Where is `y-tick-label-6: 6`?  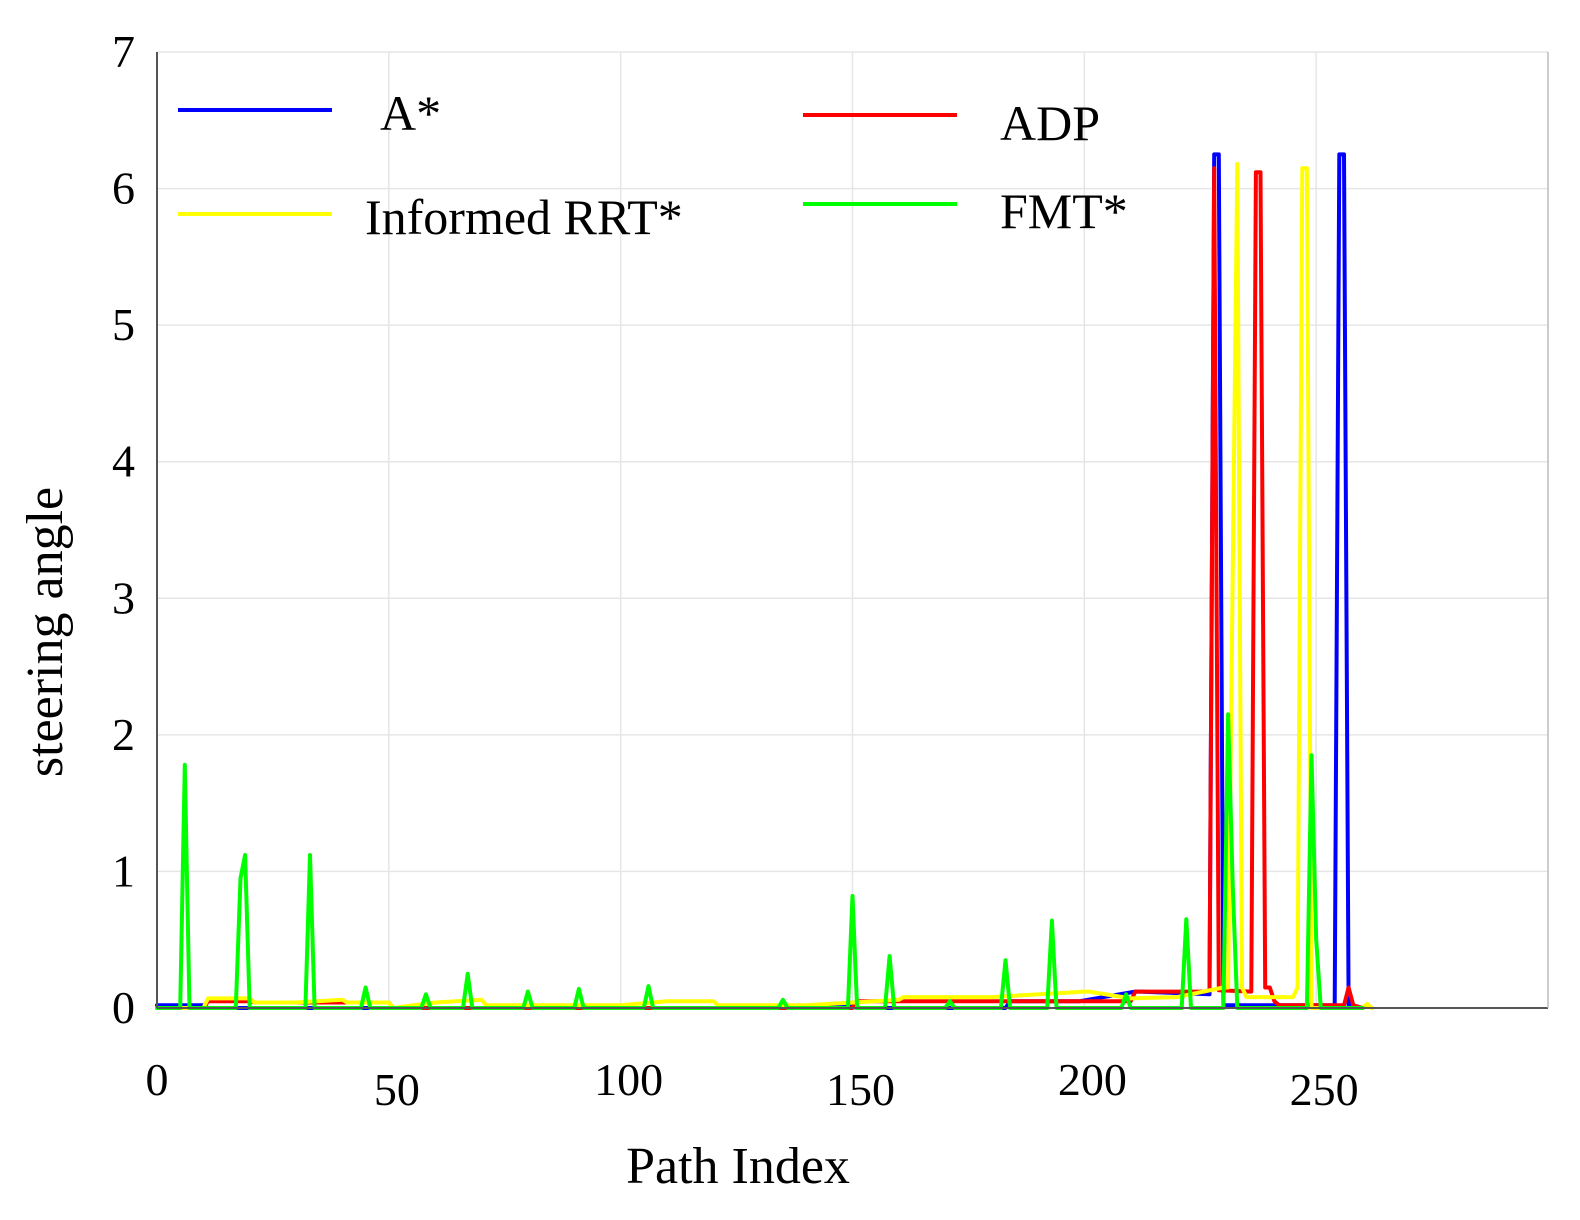 y-tick-label-6: 6 is located at coordinates (123, 188).